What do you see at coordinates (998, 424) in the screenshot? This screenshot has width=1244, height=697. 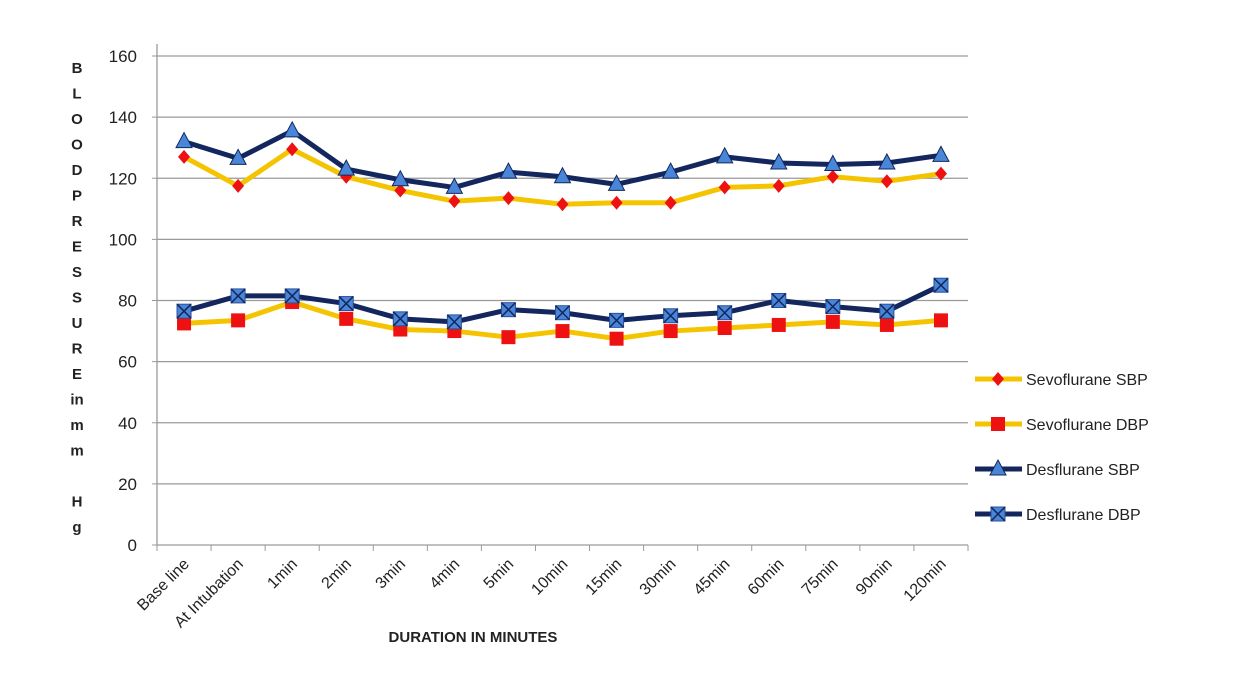 I see `legend-marker-sevoflurane-dbp` at bounding box center [998, 424].